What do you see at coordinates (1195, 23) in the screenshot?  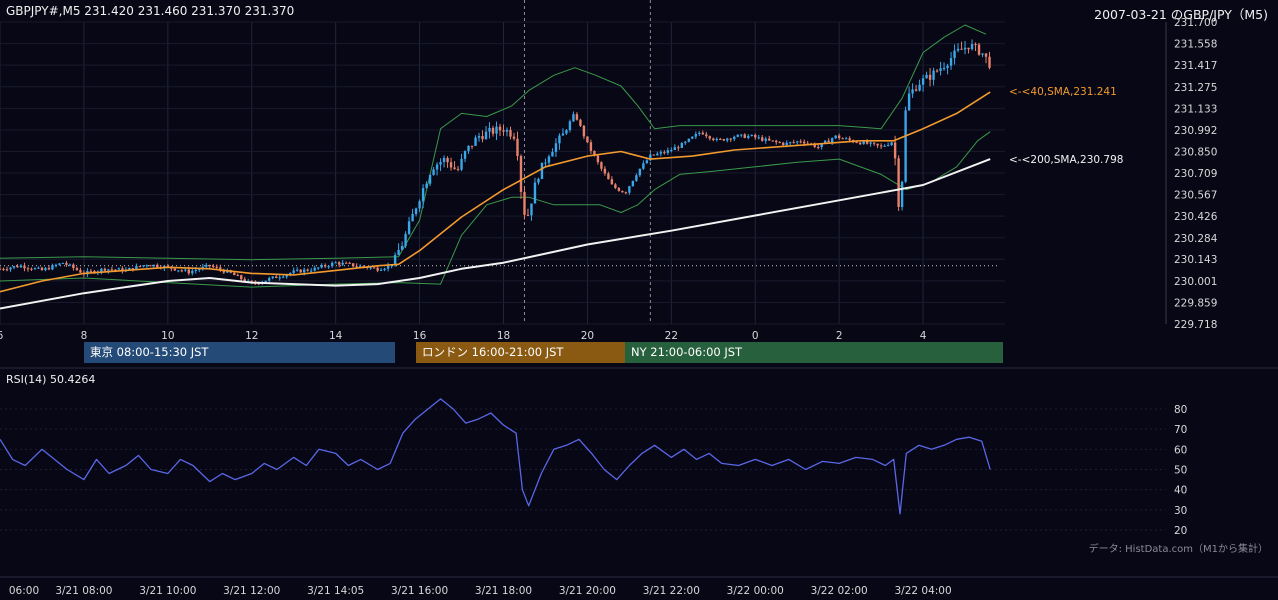 I see `price-tick-label: 231.700` at bounding box center [1195, 23].